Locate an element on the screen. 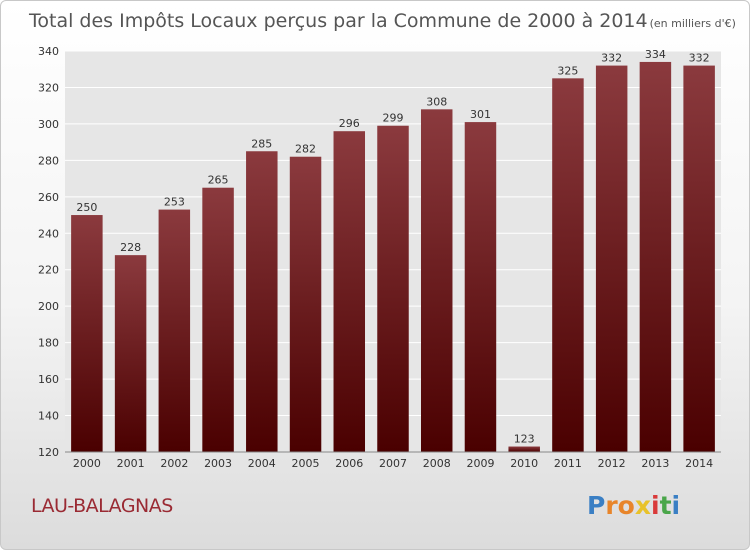 Image resolution: width=750 pixels, height=550 pixels. x-tick-label-2005: 2005 is located at coordinates (306, 463).